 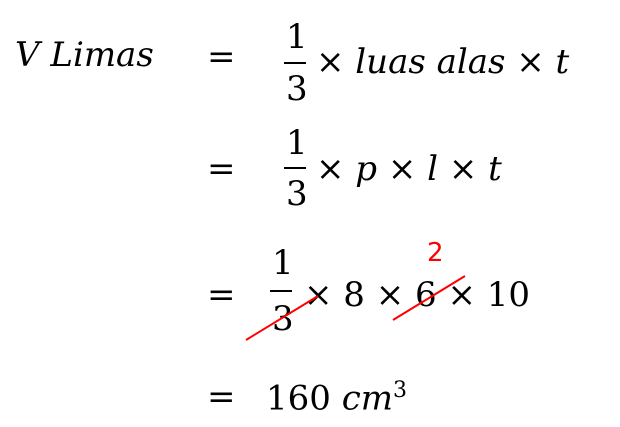 I want to click on strike-line-six, so click(x=429, y=298).